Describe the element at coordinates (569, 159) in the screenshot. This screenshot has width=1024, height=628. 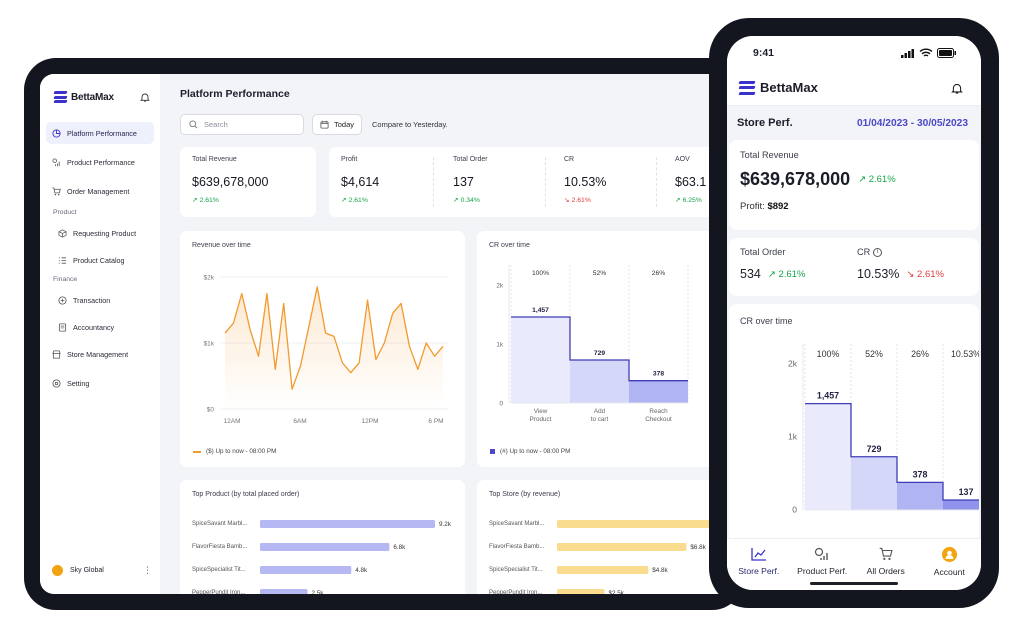
I see `kpi-label: CR` at that location.